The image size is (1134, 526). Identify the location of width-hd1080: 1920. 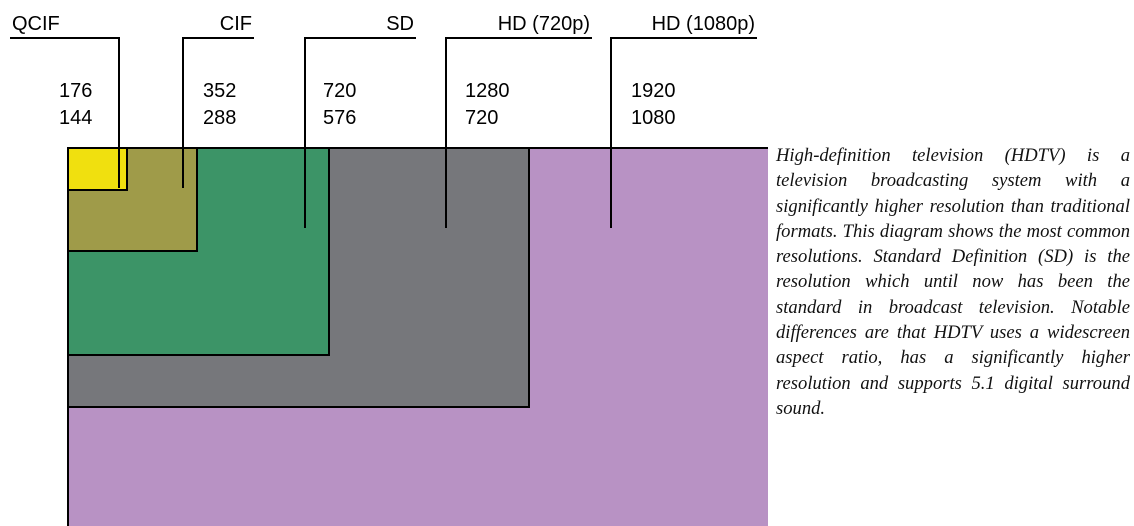
(653, 91).